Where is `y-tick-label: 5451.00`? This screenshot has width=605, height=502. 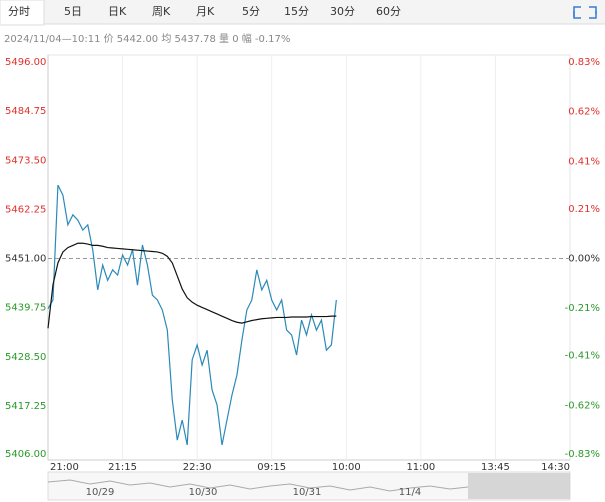
y-tick-label: 5451.00 is located at coordinates (25, 259).